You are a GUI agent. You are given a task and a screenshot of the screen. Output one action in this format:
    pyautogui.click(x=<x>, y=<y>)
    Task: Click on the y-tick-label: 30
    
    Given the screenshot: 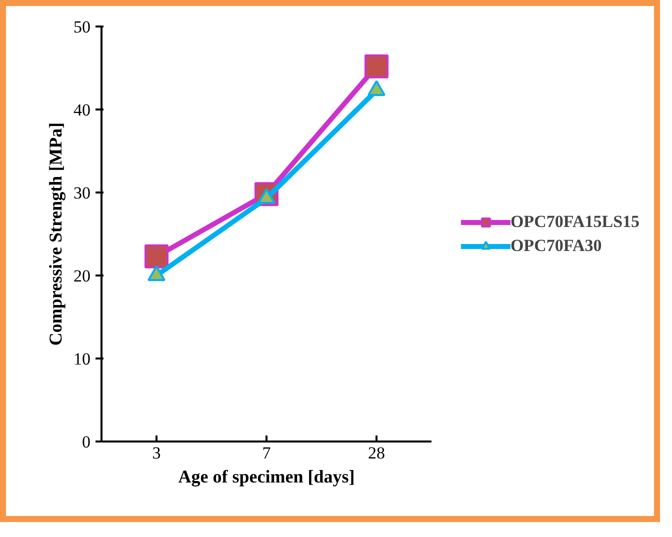 What is the action you would take?
    pyautogui.click(x=82, y=193)
    